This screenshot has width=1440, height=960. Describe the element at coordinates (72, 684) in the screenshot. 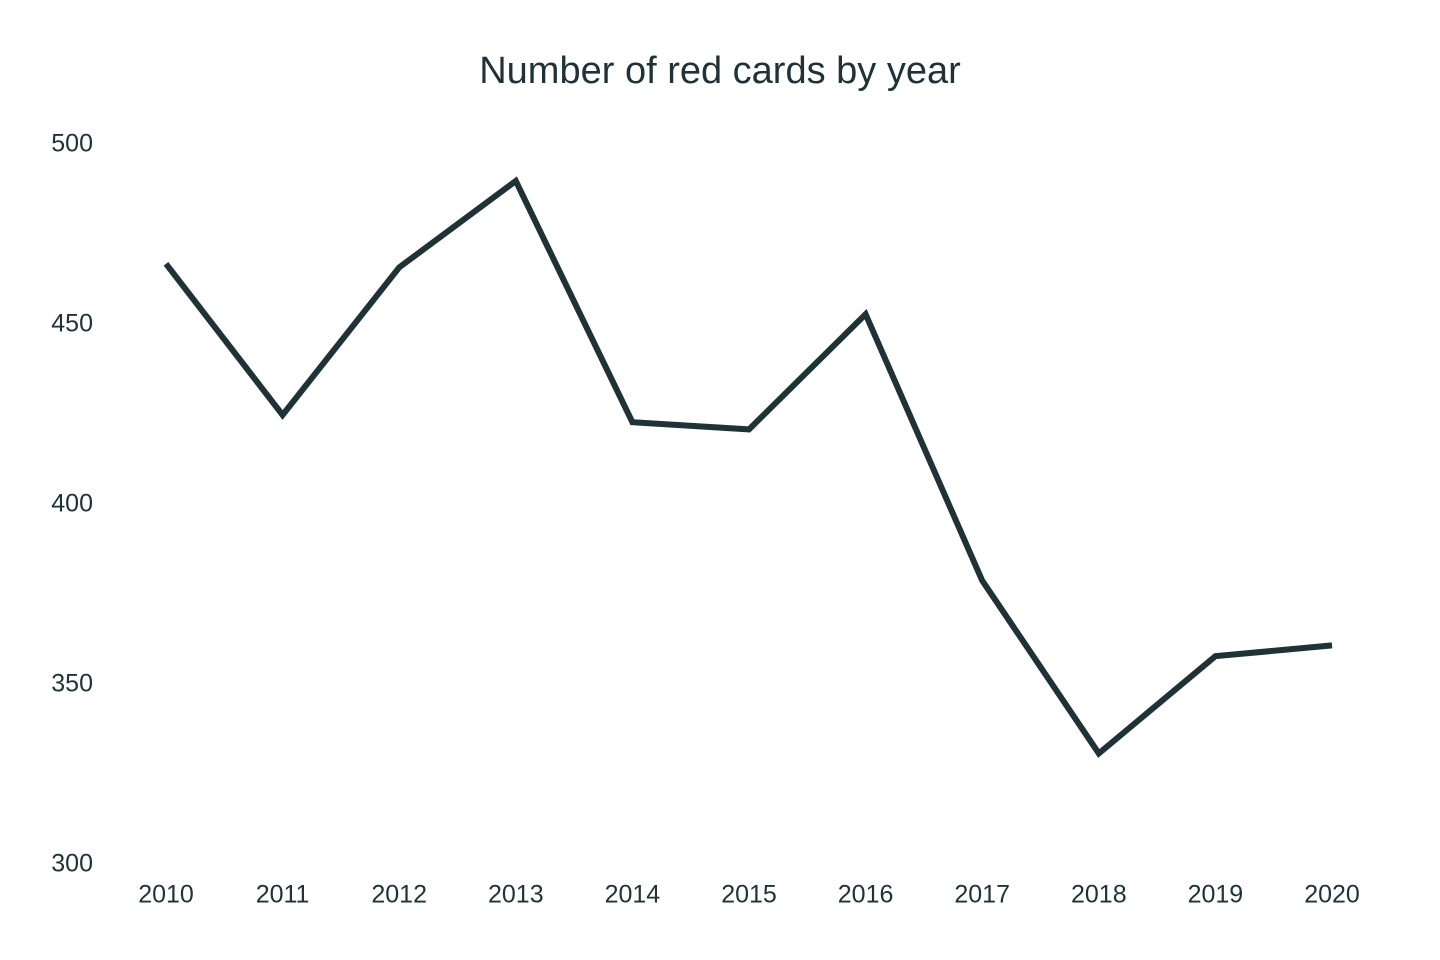

I see `y-tick-label: 350` at that location.